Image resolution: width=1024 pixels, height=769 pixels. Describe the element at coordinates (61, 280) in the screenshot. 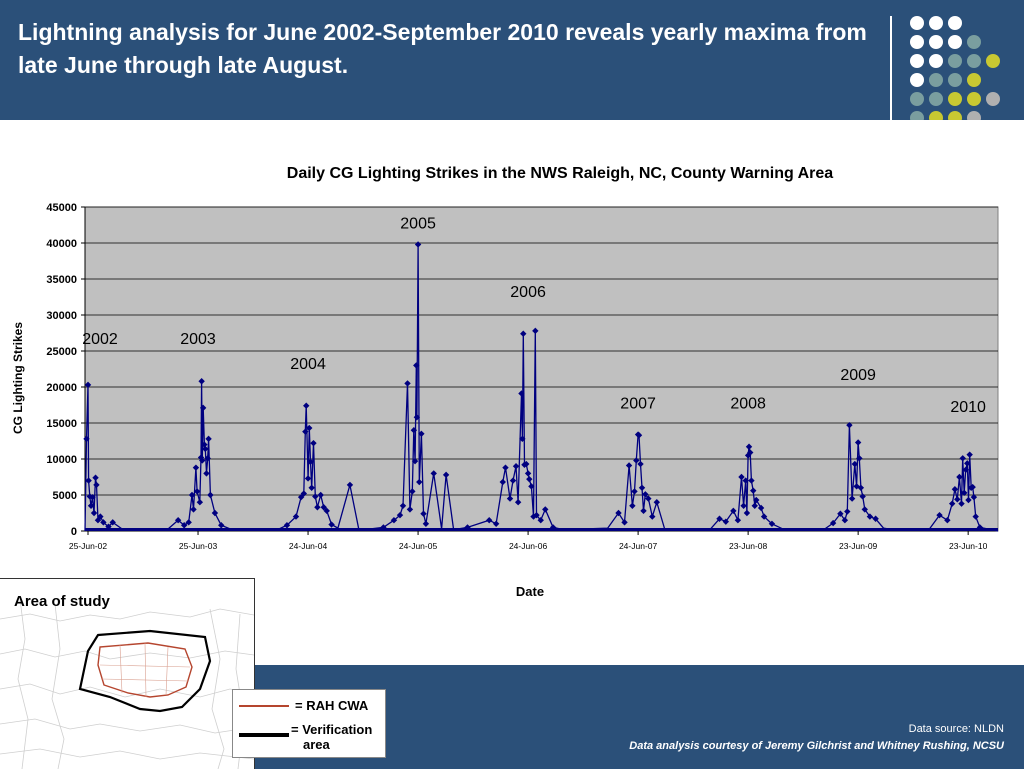

I see `y-tick-label: 35000` at that location.